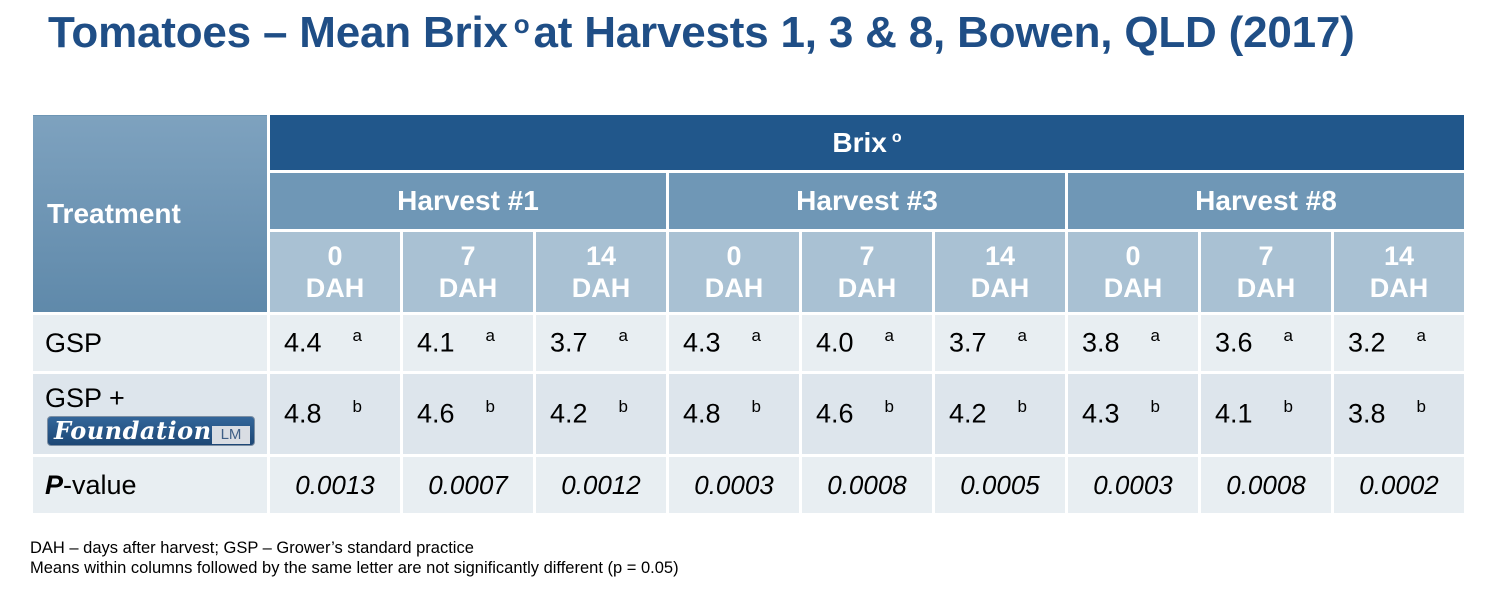  I want to click on brix-degree-sign: o, so click(896, 137).